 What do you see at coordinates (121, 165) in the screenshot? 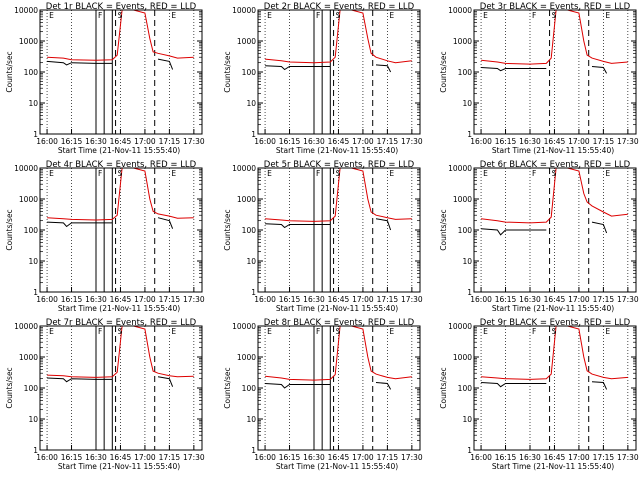
I see `chart-title: Det 4r BLACK = Events, RED = LLD` at bounding box center [121, 165].